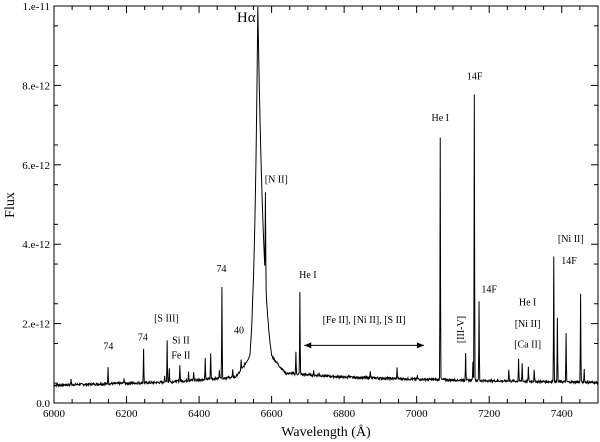 The width and height of the screenshot is (600, 442). I want to click on line-label: [Ca II], so click(527, 344).